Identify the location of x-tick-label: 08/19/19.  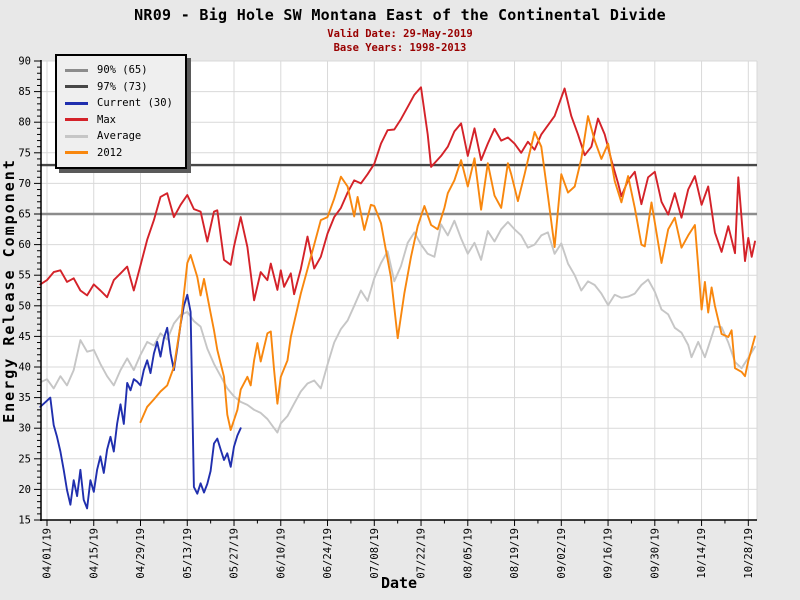
(515, 553).